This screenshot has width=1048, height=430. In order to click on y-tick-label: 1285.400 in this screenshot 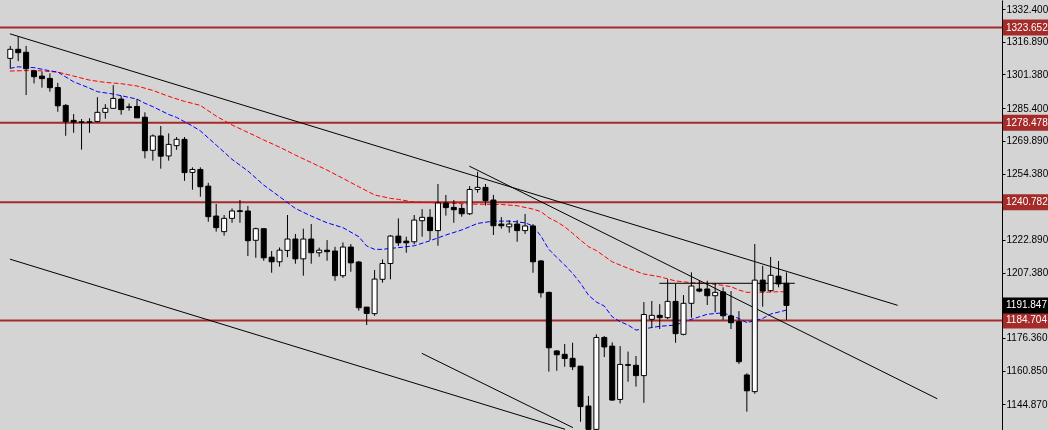, I will do `click(1027, 108)`.